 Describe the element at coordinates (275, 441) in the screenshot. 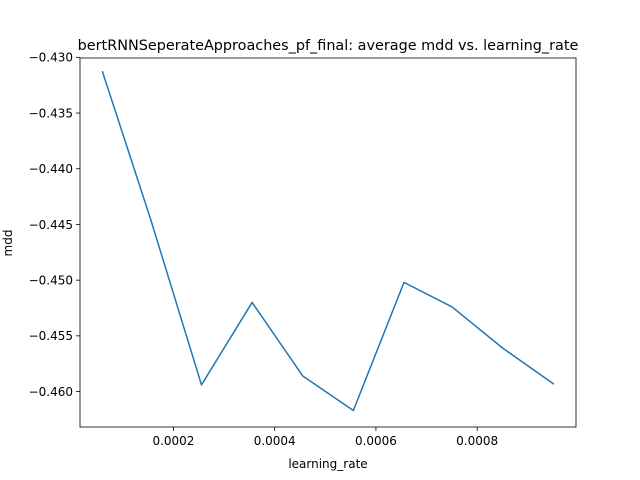

I see `x-tick-label: 0.0004` at that location.